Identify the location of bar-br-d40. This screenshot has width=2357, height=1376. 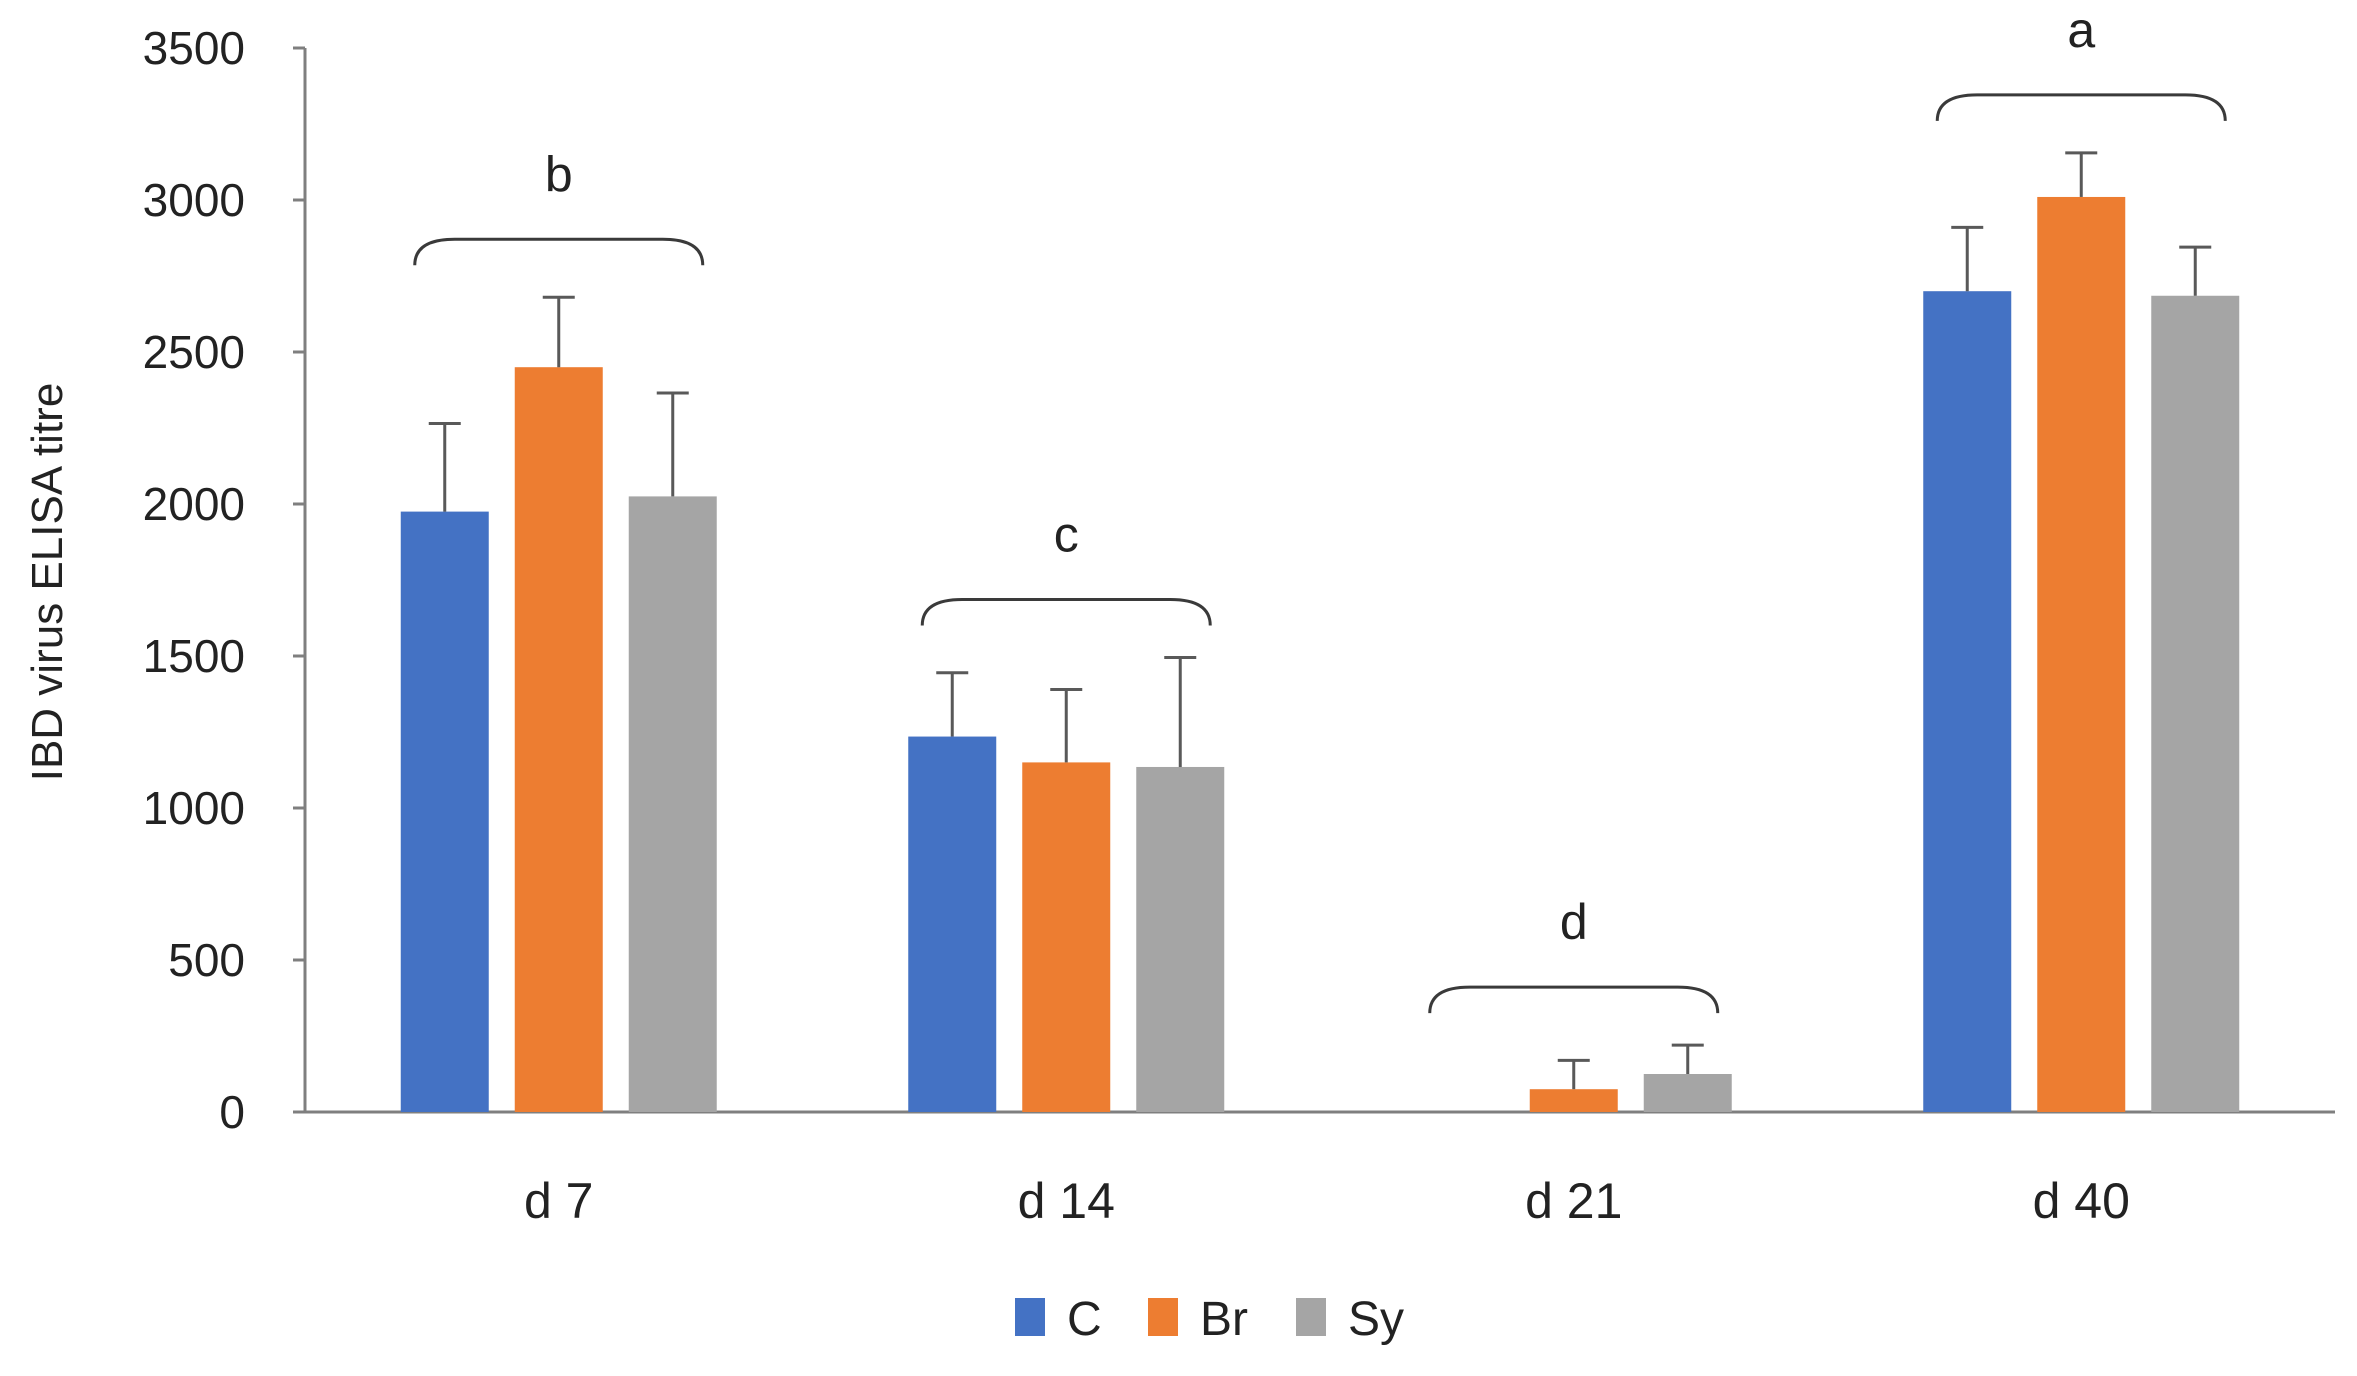
(2081, 654).